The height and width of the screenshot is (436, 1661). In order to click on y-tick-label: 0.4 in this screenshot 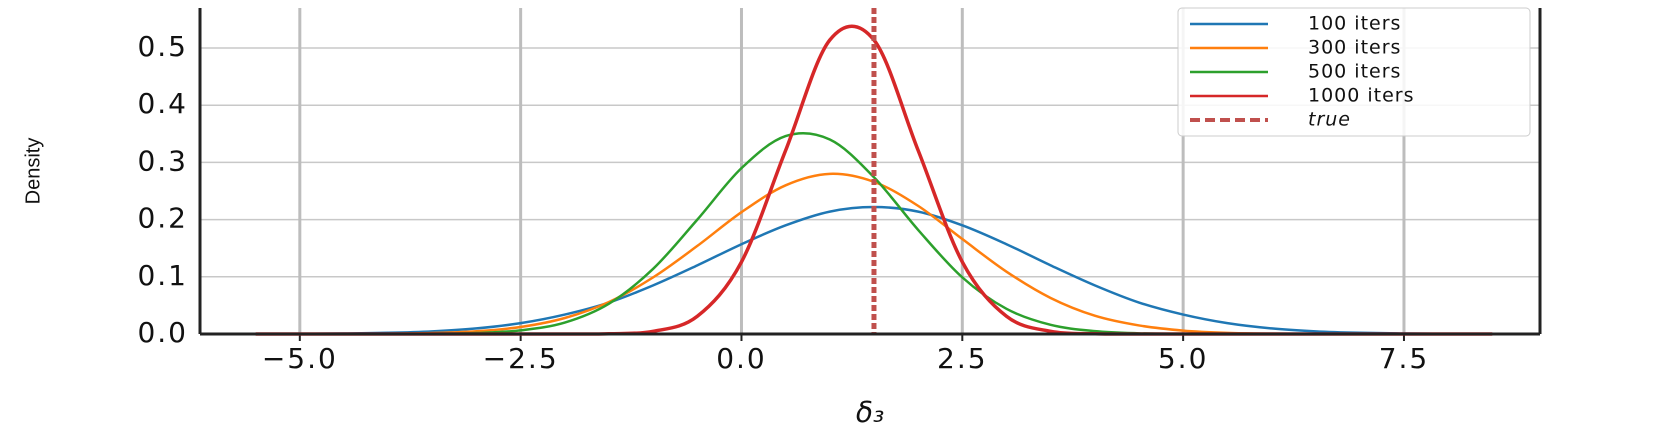, I will do `click(162, 103)`.